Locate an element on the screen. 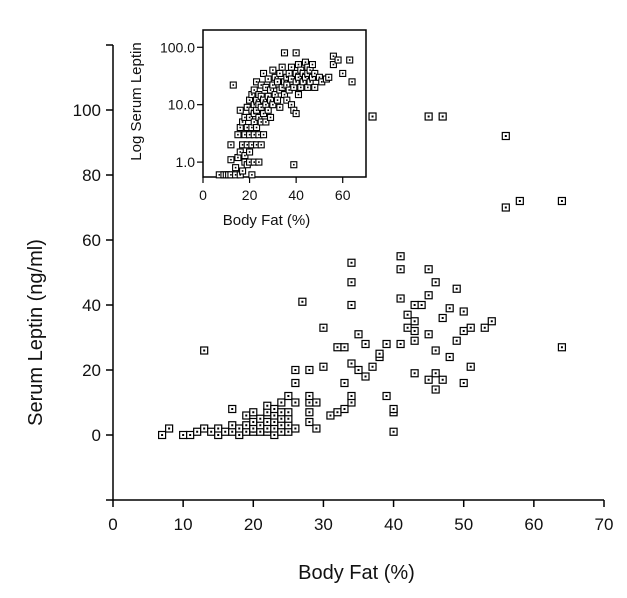 The image size is (627, 598). inset-y-tick-label: 10.0 is located at coordinates (181, 105).